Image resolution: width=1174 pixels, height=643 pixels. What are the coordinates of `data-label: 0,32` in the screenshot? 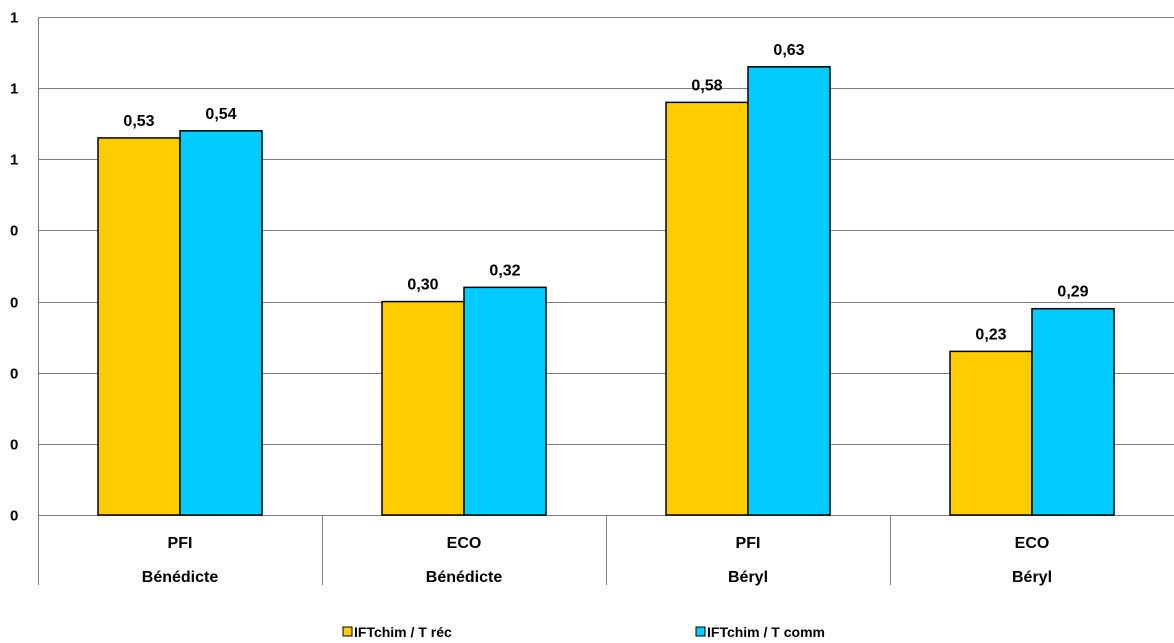 It's located at (504, 270).